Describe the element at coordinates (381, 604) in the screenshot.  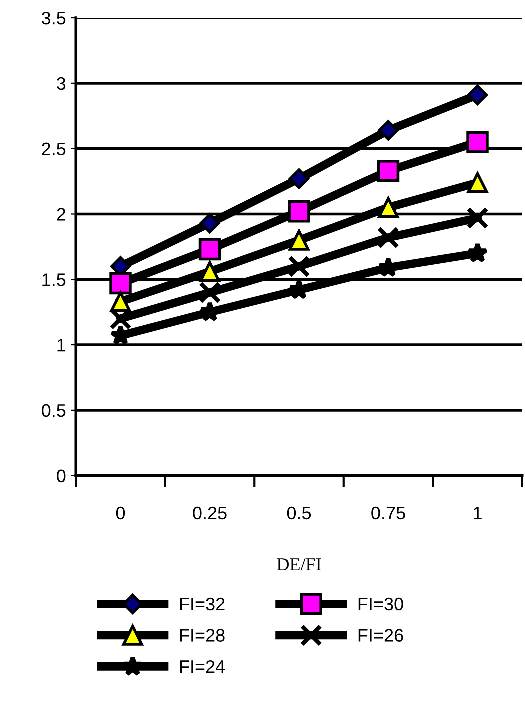
I see `legend-label: FI=30` at that location.